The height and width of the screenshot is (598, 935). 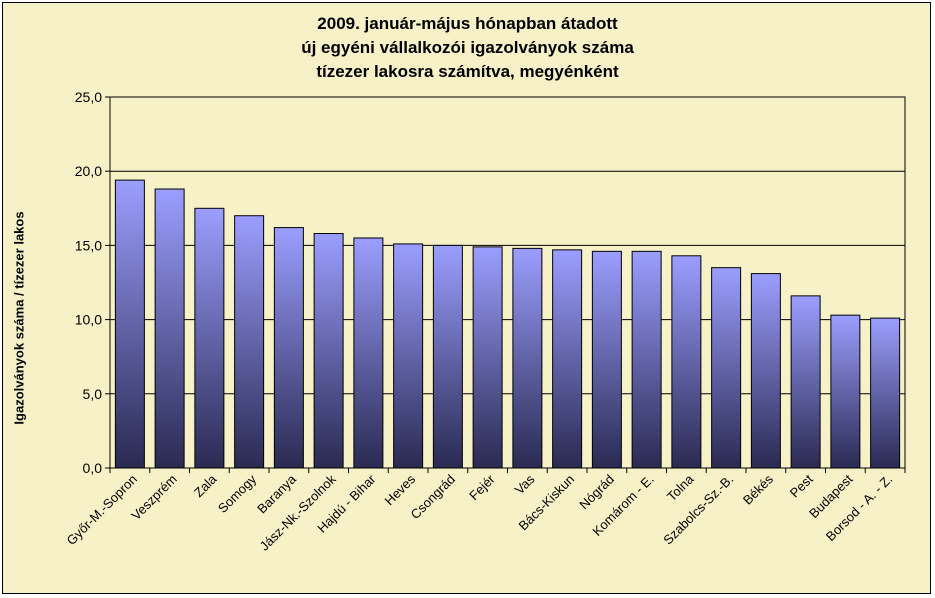 I want to click on y-tick-label: 25,0, so click(x=88, y=97).